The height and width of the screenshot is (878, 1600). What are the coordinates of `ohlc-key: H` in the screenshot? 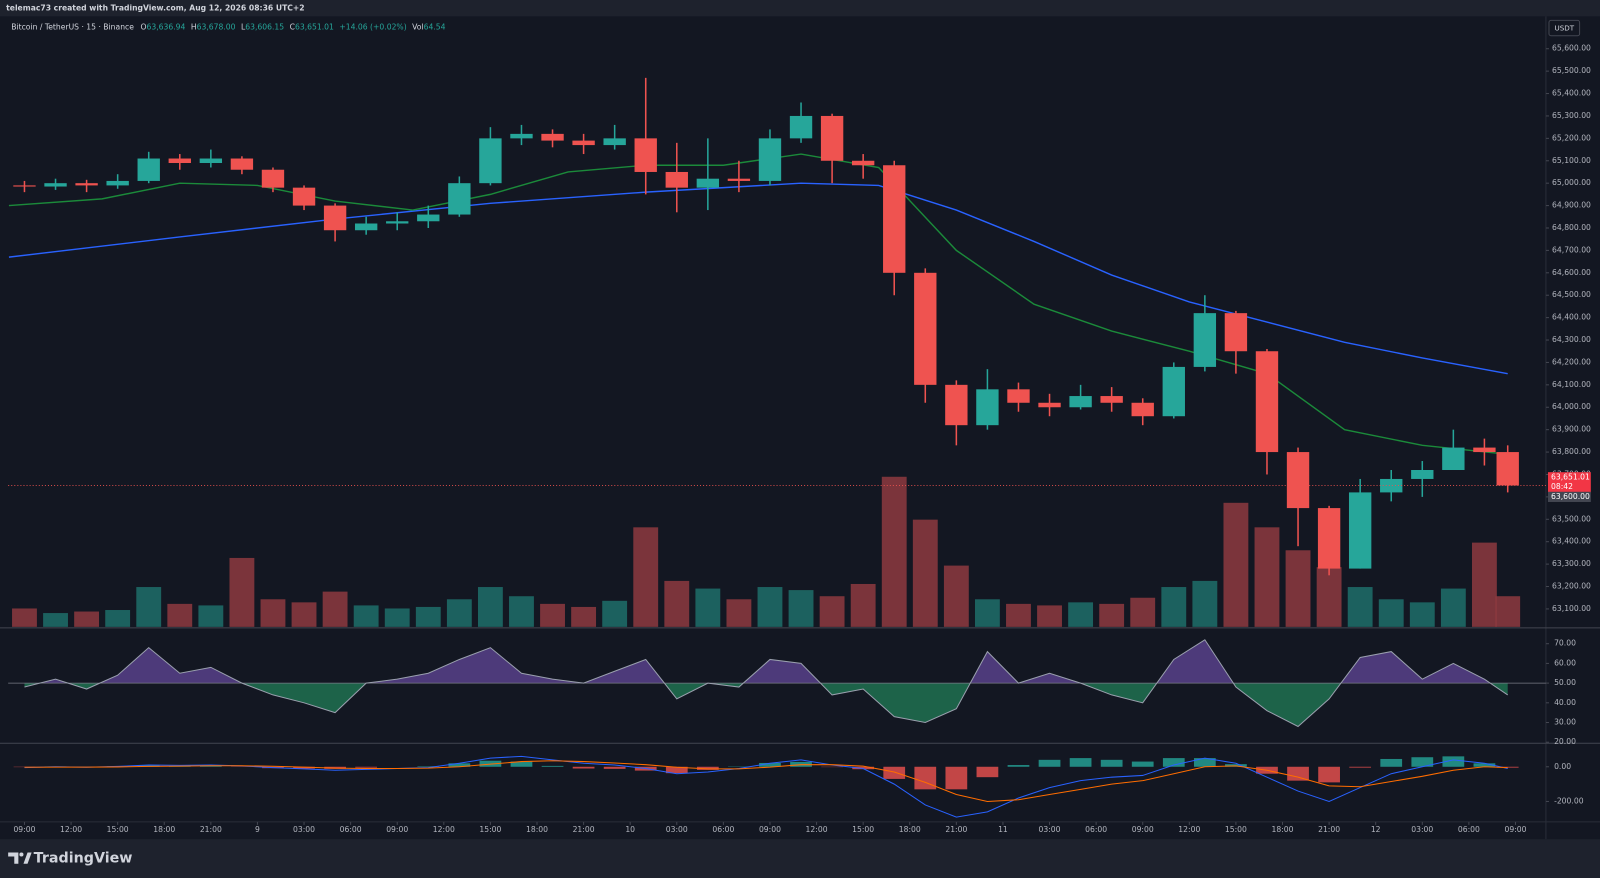 It's located at (194, 27).